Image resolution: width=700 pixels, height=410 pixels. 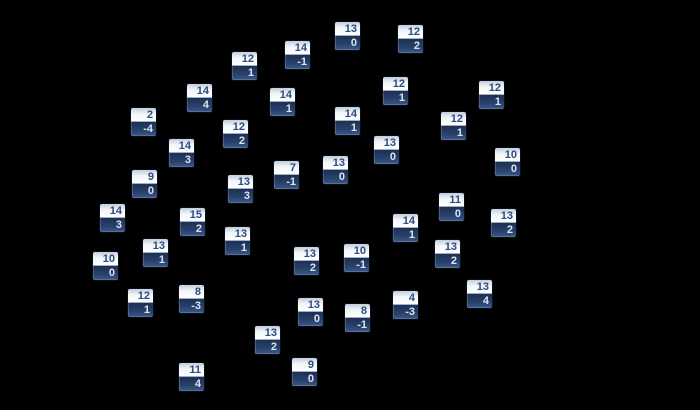 I want to click on entity-box: 11 4, so click(x=191, y=377).